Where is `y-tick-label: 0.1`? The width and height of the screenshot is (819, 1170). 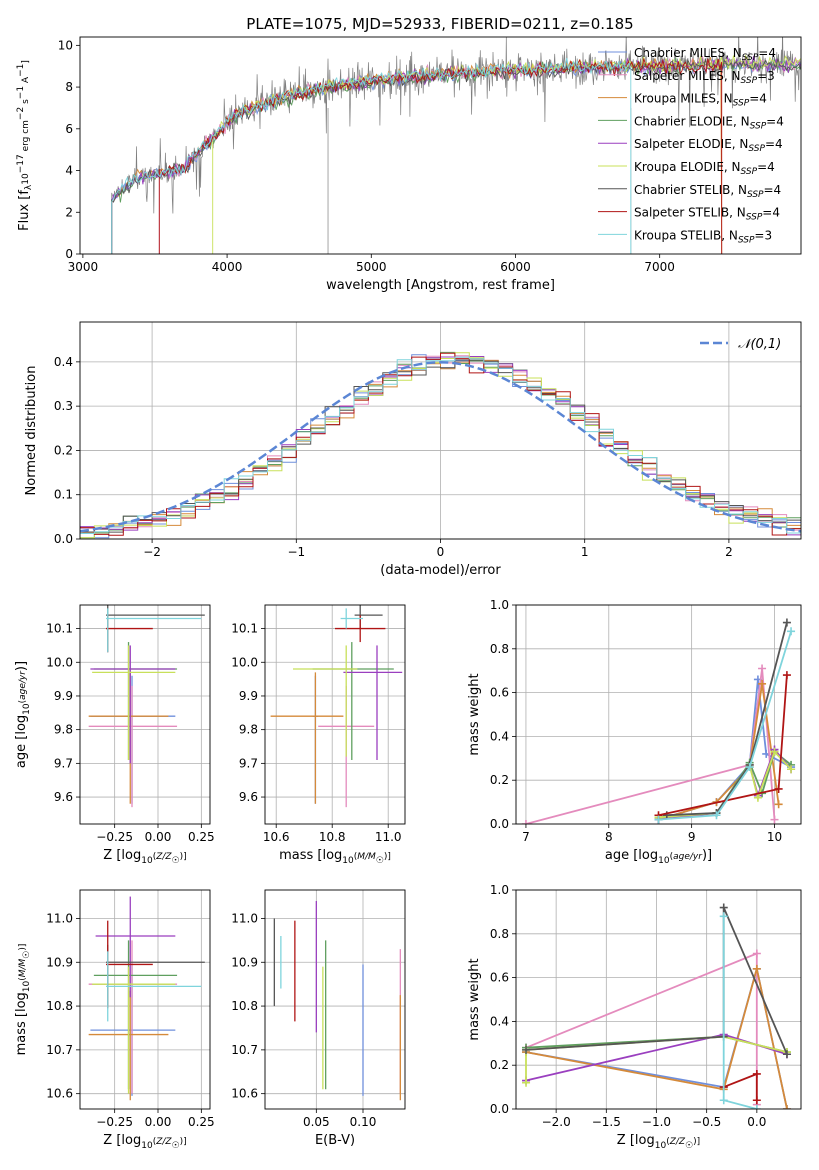
y-tick-label: 0.1 is located at coordinates (63, 495).